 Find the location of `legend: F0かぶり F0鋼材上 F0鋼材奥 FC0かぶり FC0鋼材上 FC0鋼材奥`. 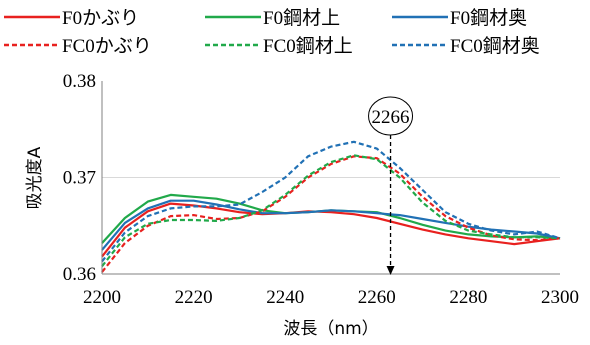

legend: F0かぶり F0鋼材上 F0鋼材奥 FC0かぶり FC0鋼材上 FC0鋼材奥 is located at coordinates (272, 32).